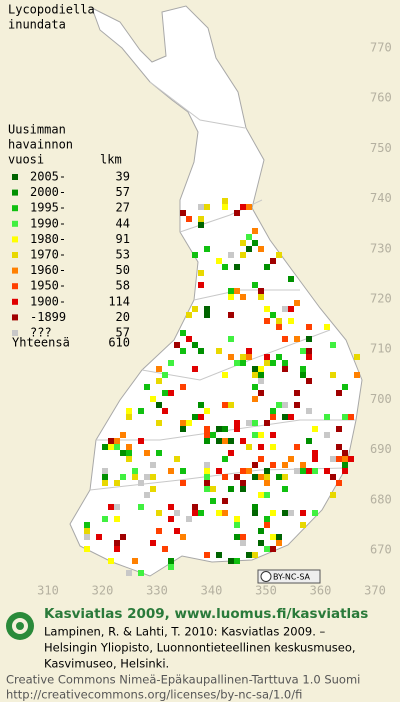  What do you see at coordinates (266, 591) in the screenshot?
I see `grid-label-east: 350` at bounding box center [266, 591].